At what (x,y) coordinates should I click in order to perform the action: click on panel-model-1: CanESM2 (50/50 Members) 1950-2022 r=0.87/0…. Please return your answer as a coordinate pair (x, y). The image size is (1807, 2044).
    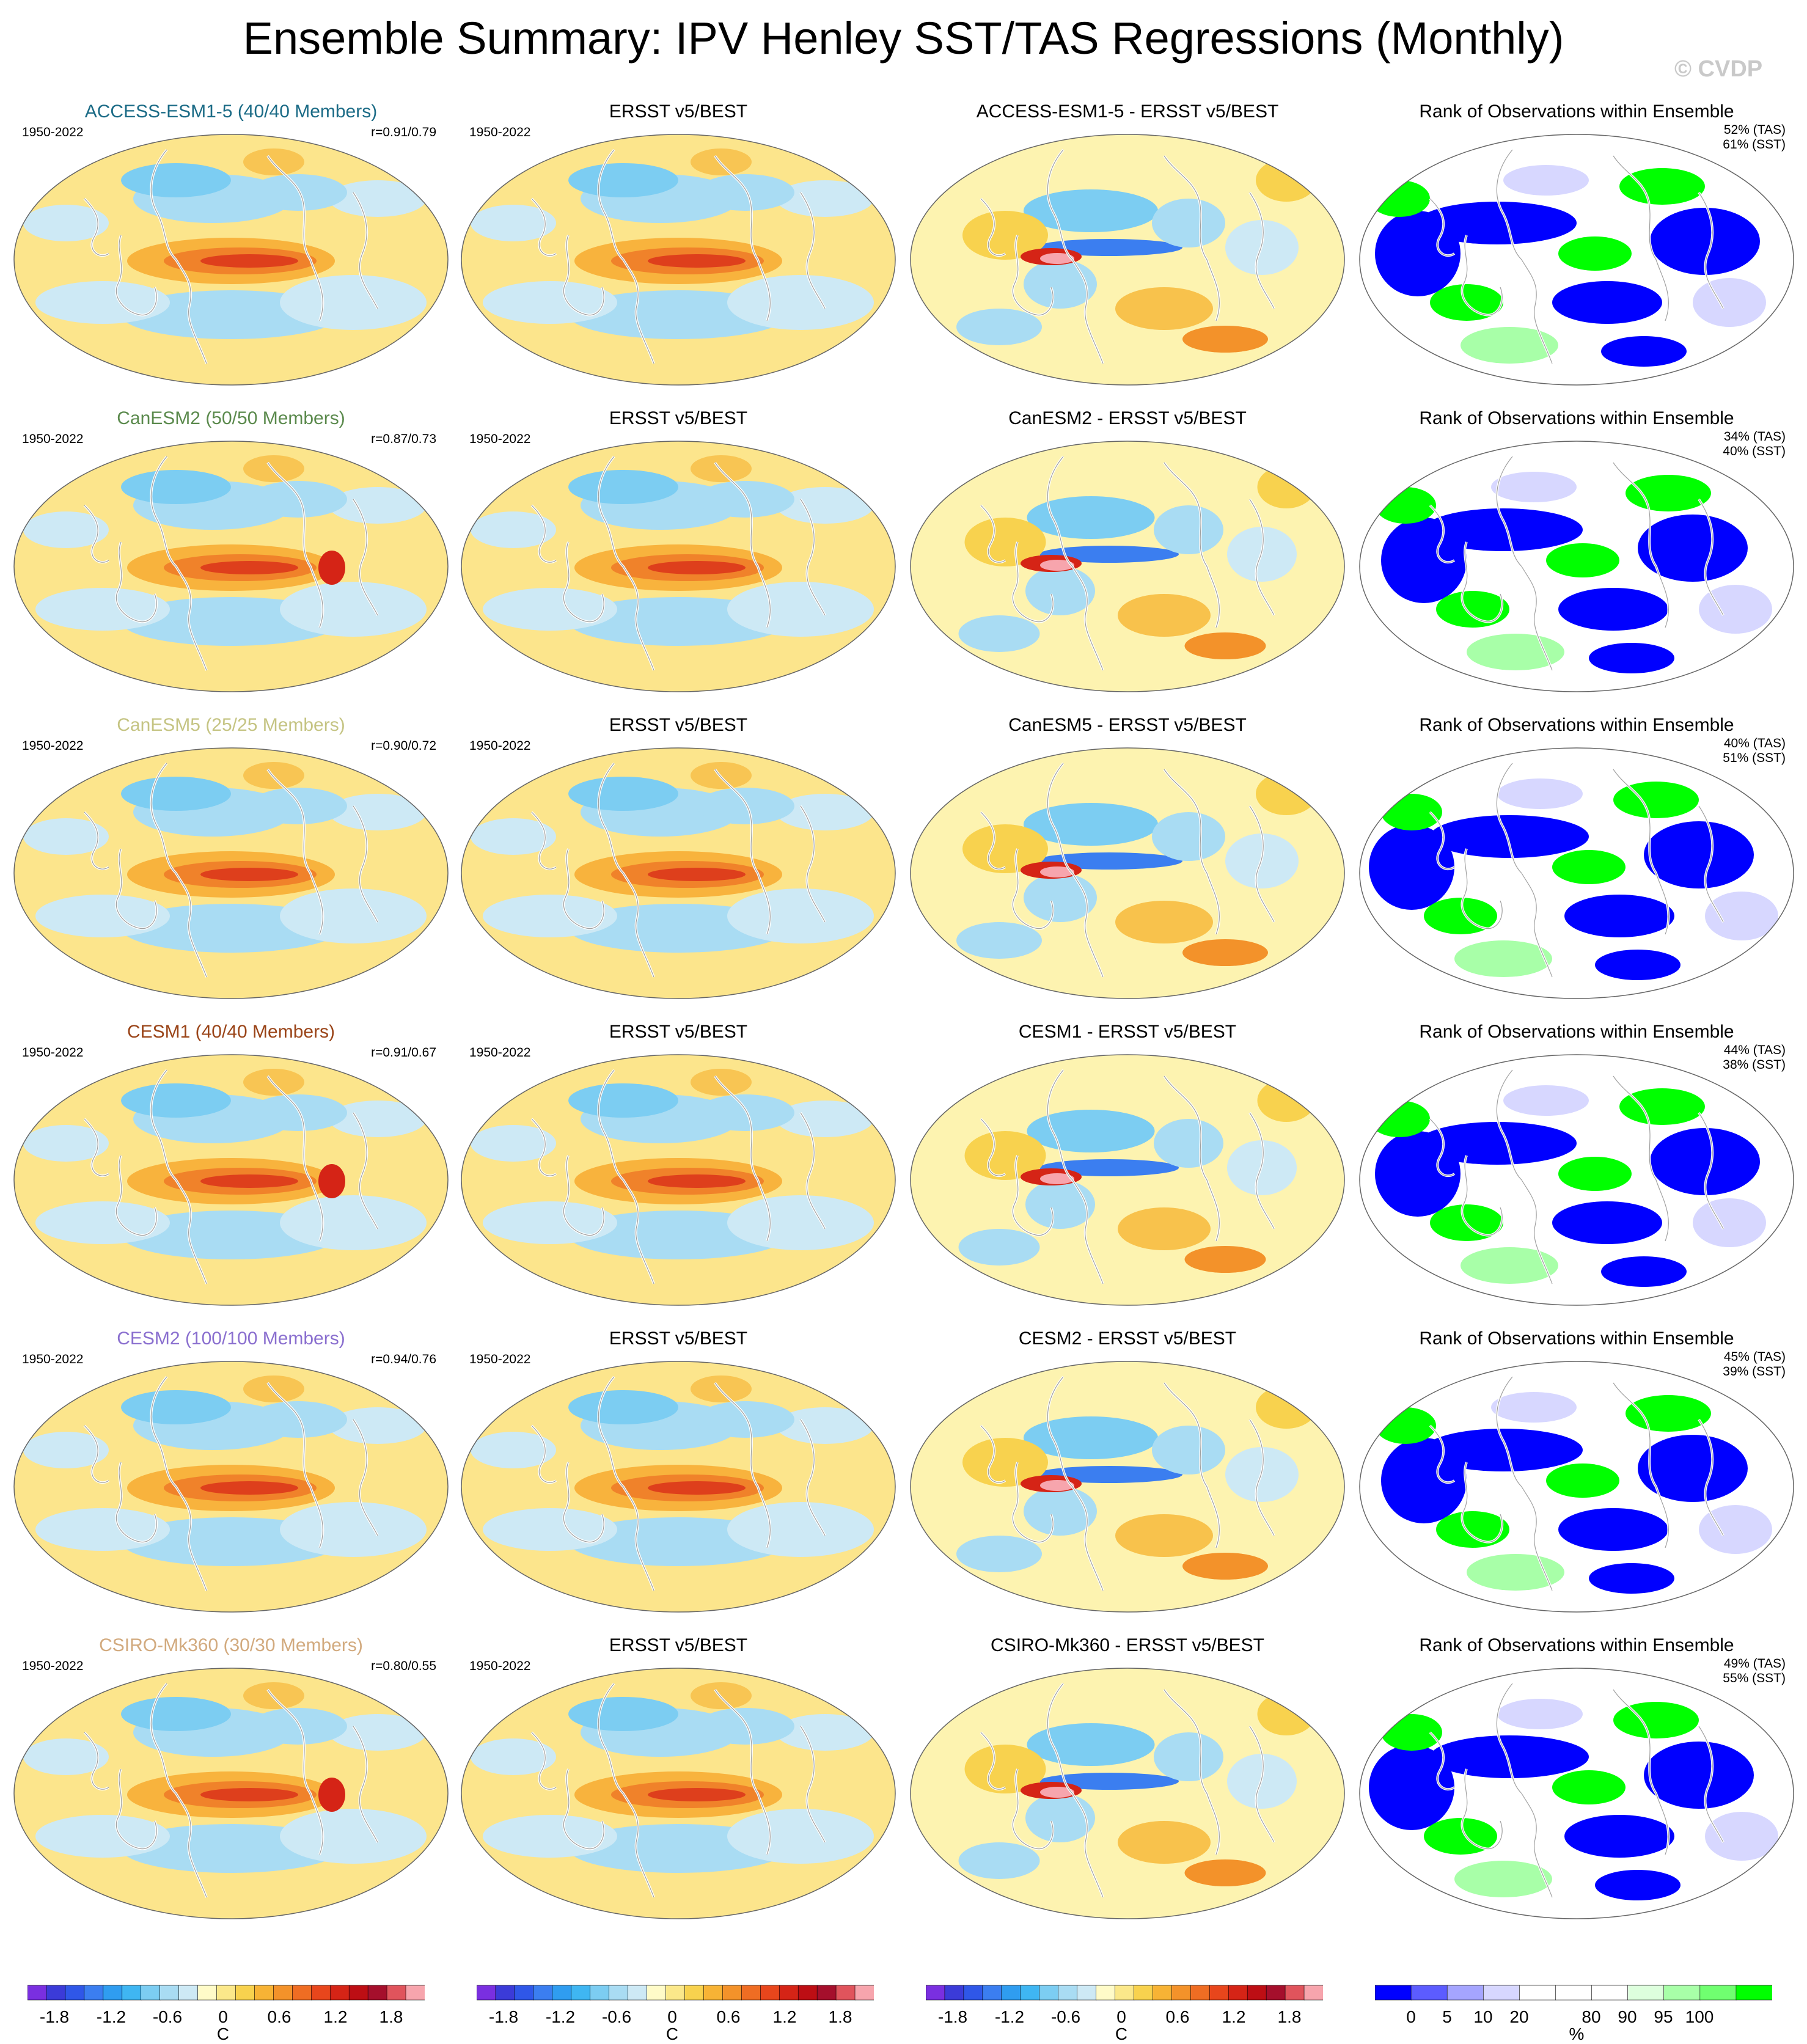
    Looking at the image, I should click on (231, 557).